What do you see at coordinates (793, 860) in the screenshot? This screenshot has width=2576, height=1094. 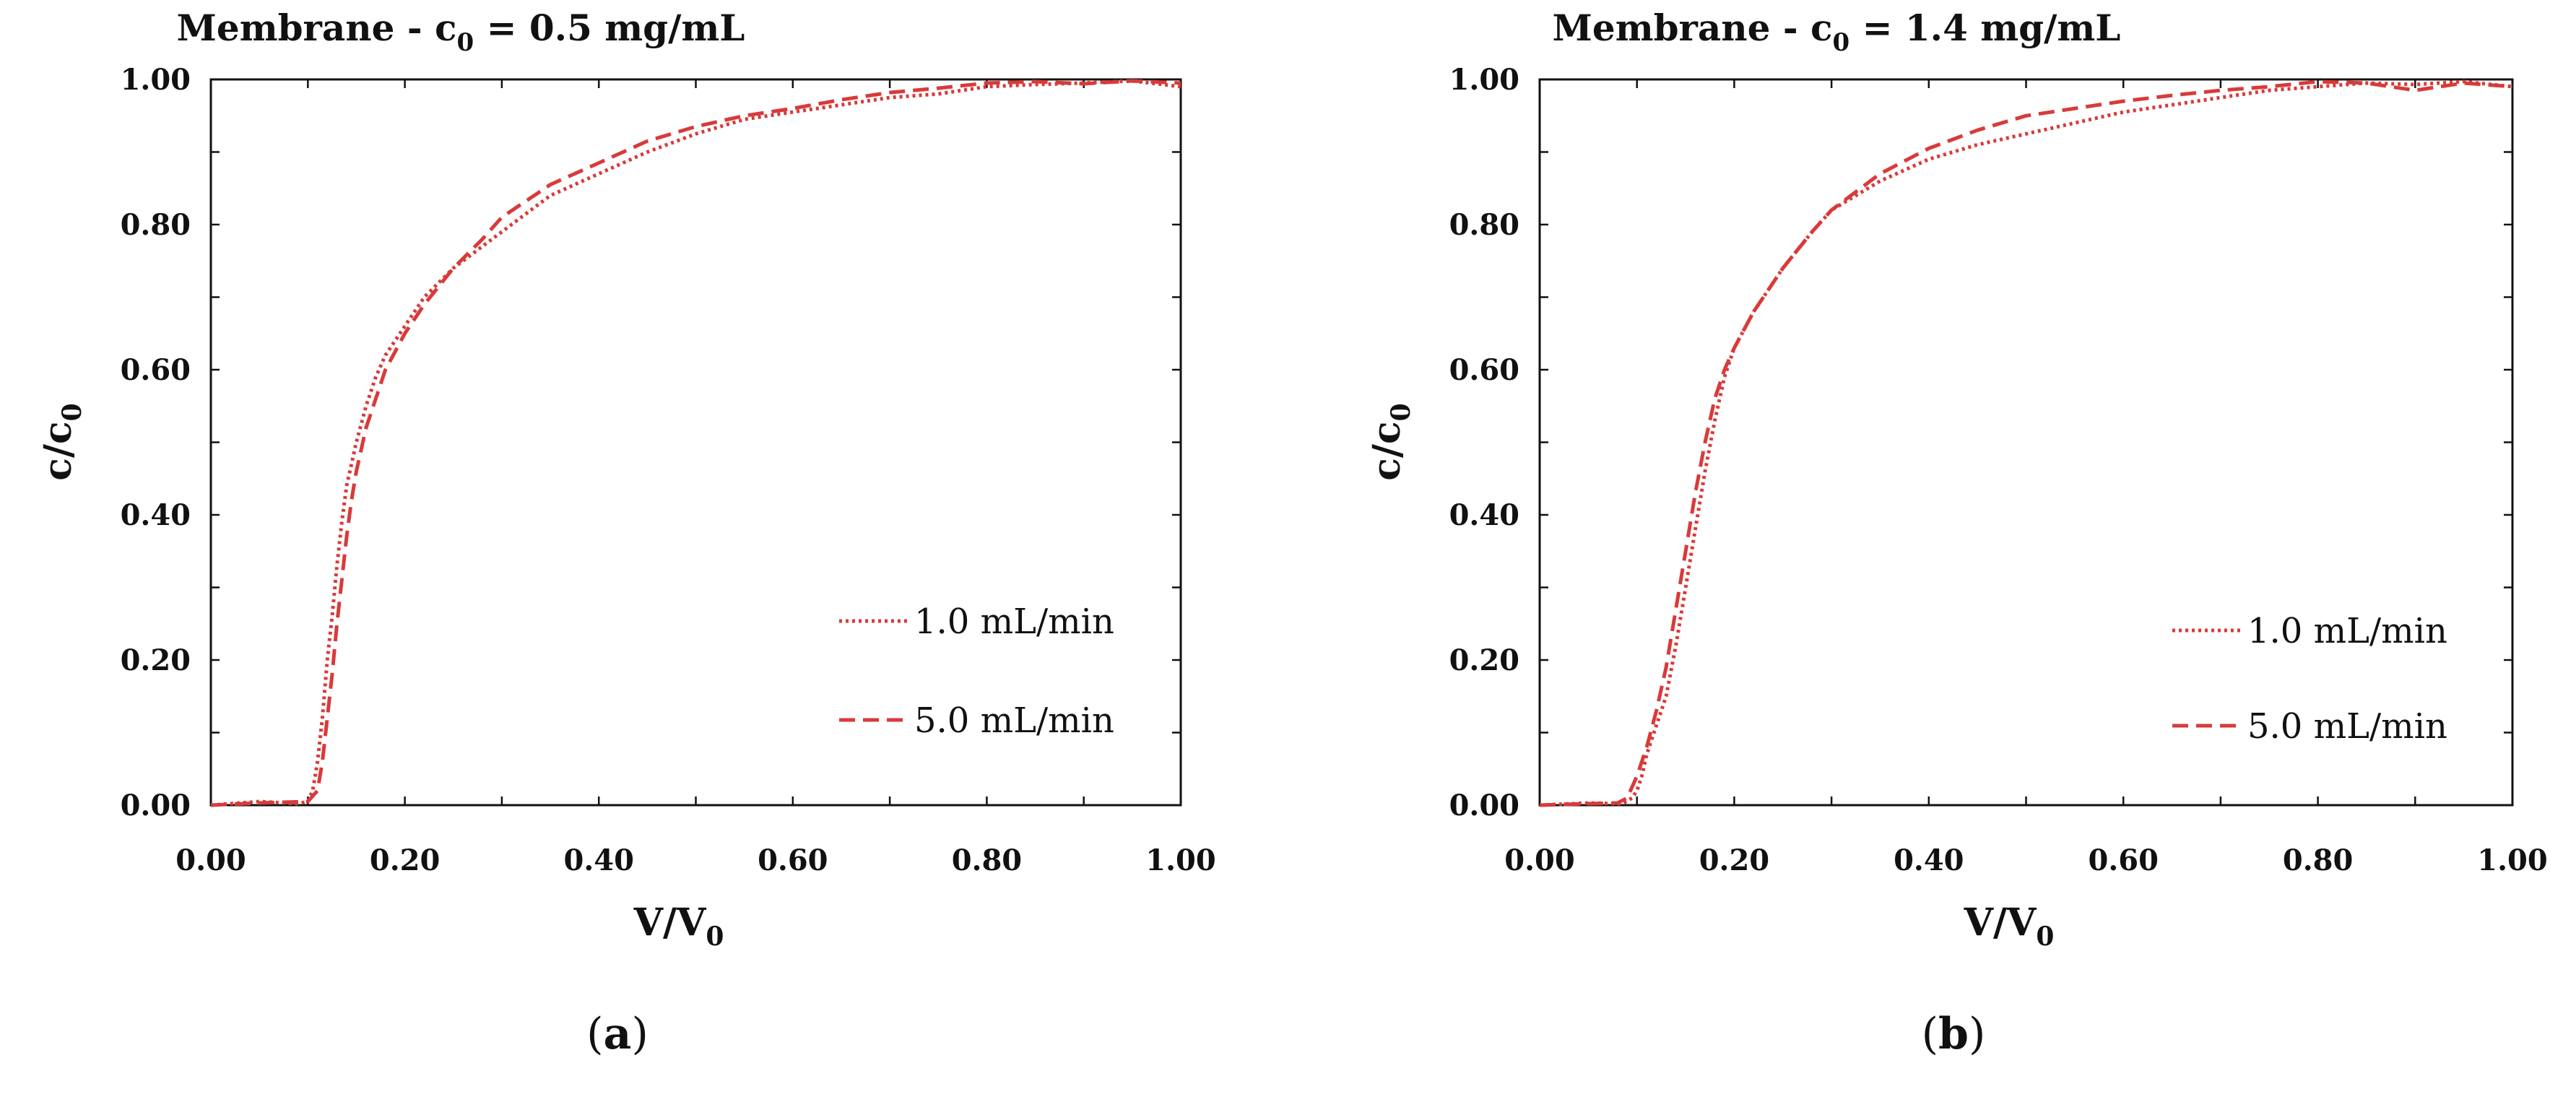 I see `chart-a-x-tick-label: 0.60` at bounding box center [793, 860].